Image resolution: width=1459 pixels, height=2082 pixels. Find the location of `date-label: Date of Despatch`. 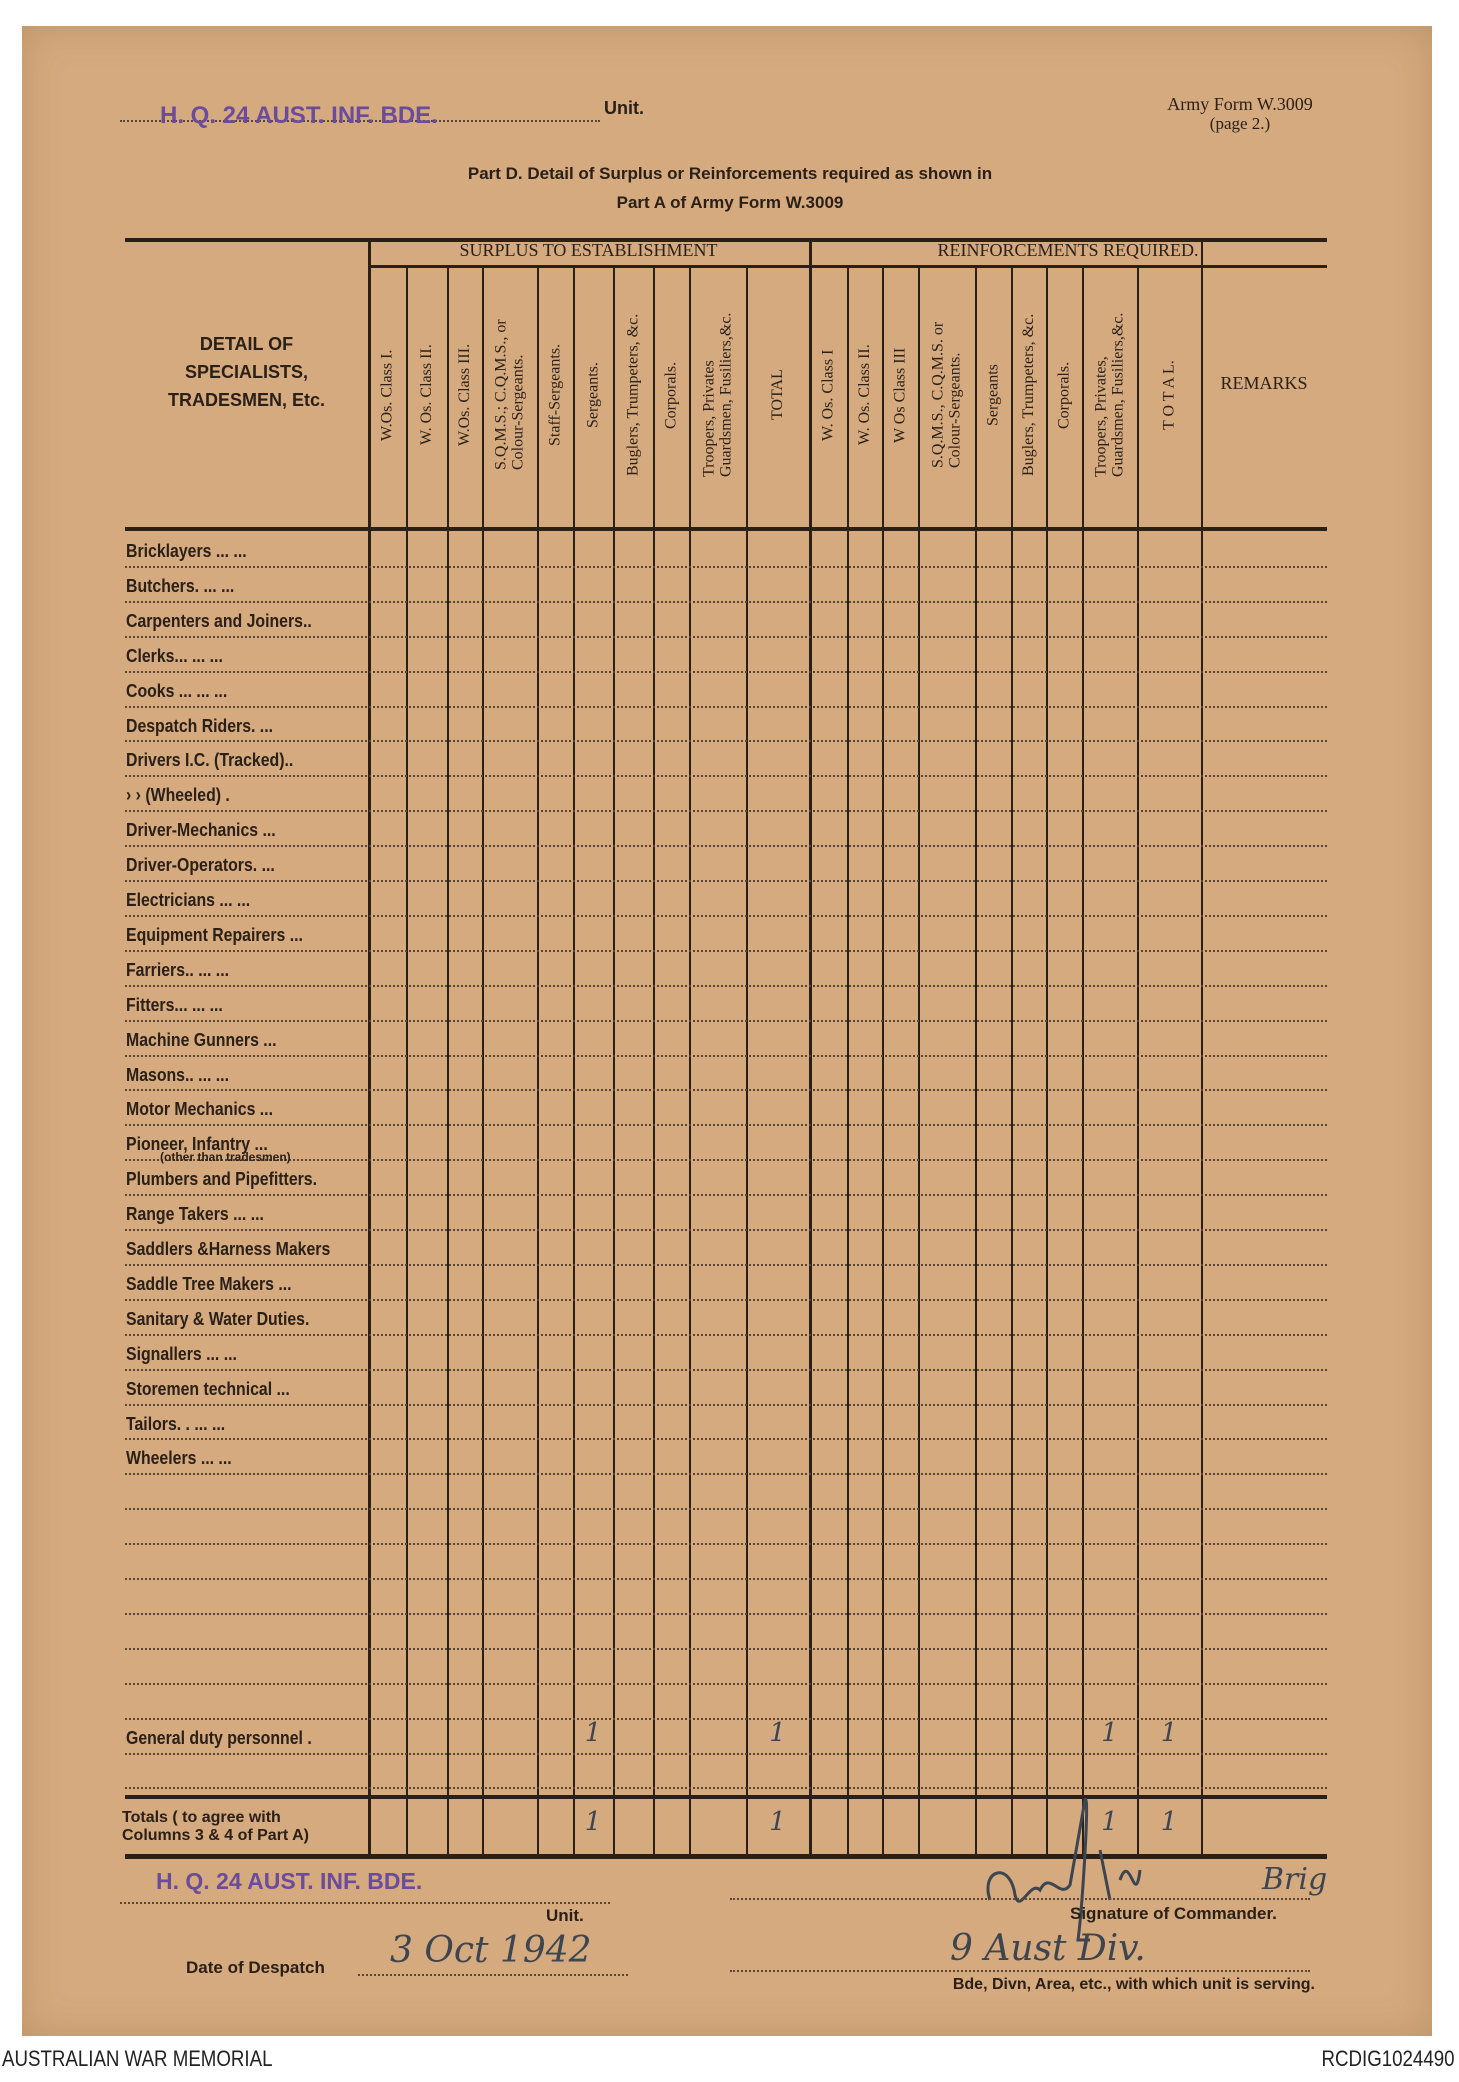

date-label: Date of Despatch is located at coordinates (255, 1967).